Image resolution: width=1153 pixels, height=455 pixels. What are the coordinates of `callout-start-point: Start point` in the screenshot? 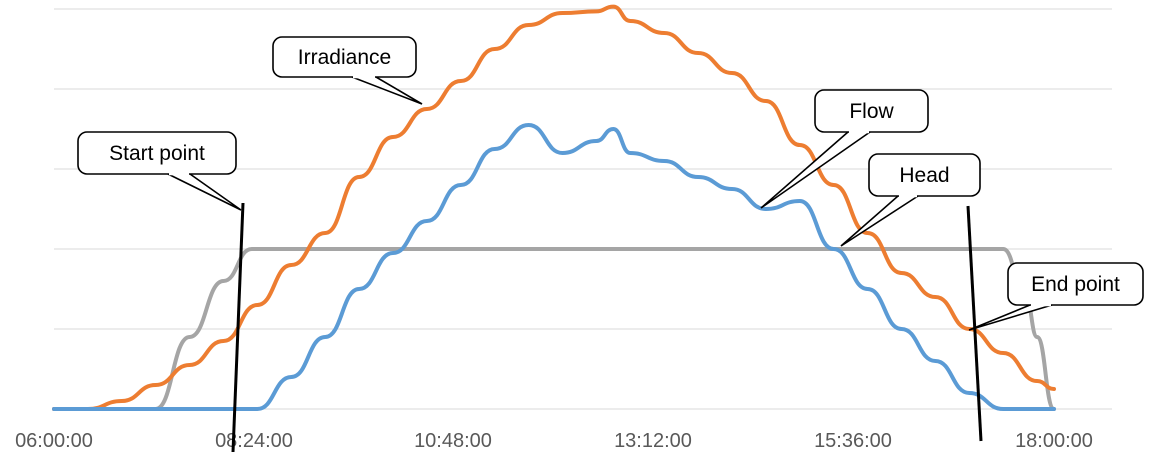 It's located at (159, 171).